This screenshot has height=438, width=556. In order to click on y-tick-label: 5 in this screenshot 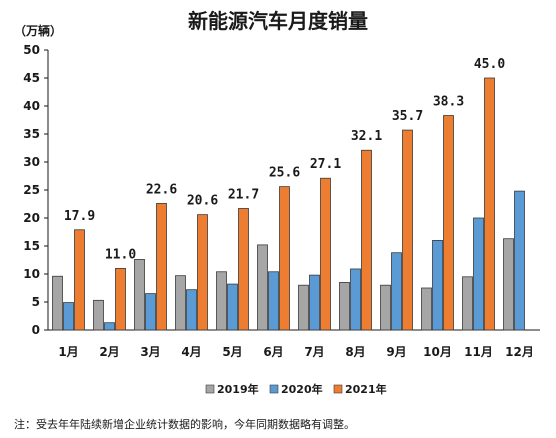, I will do `click(36, 302)`.